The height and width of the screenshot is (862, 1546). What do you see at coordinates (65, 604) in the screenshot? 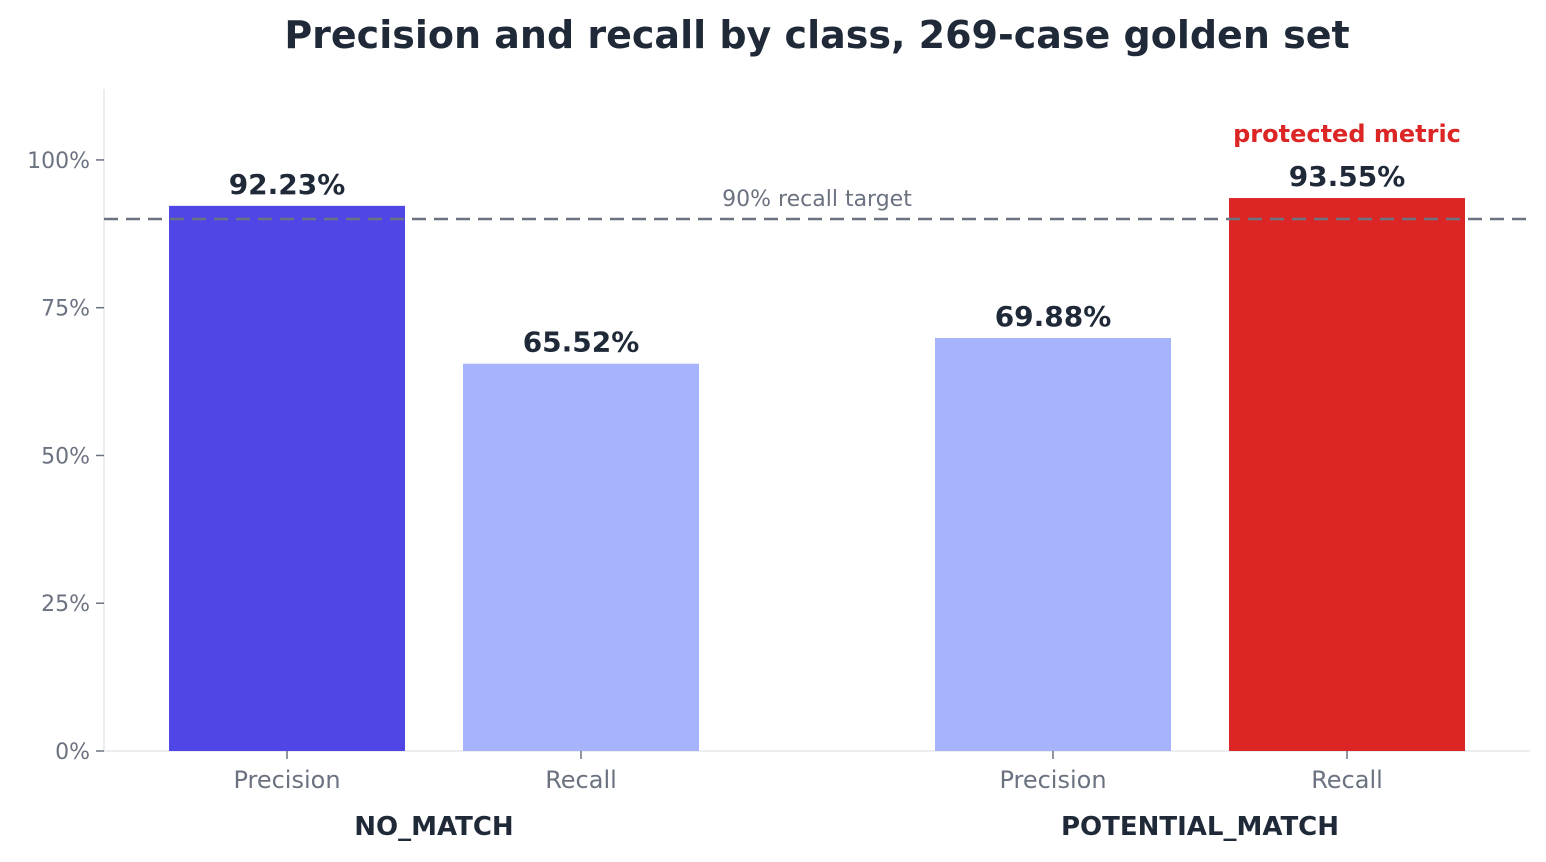
I see `y-tick-label: 25%` at bounding box center [65, 604].